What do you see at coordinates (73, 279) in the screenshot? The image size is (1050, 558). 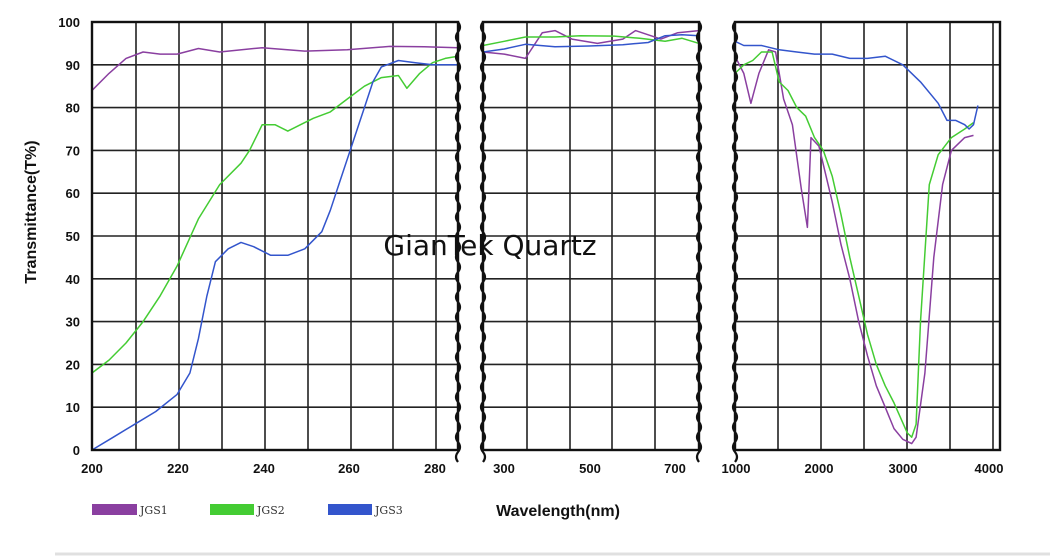 I see `y-tick-label: 40` at bounding box center [73, 279].